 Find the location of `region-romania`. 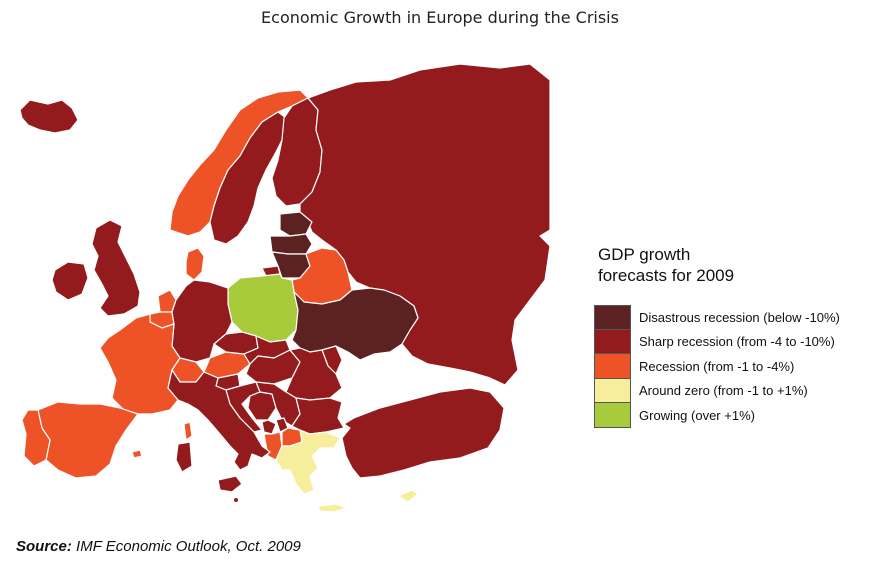

region-romania is located at coordinates (314, 374).